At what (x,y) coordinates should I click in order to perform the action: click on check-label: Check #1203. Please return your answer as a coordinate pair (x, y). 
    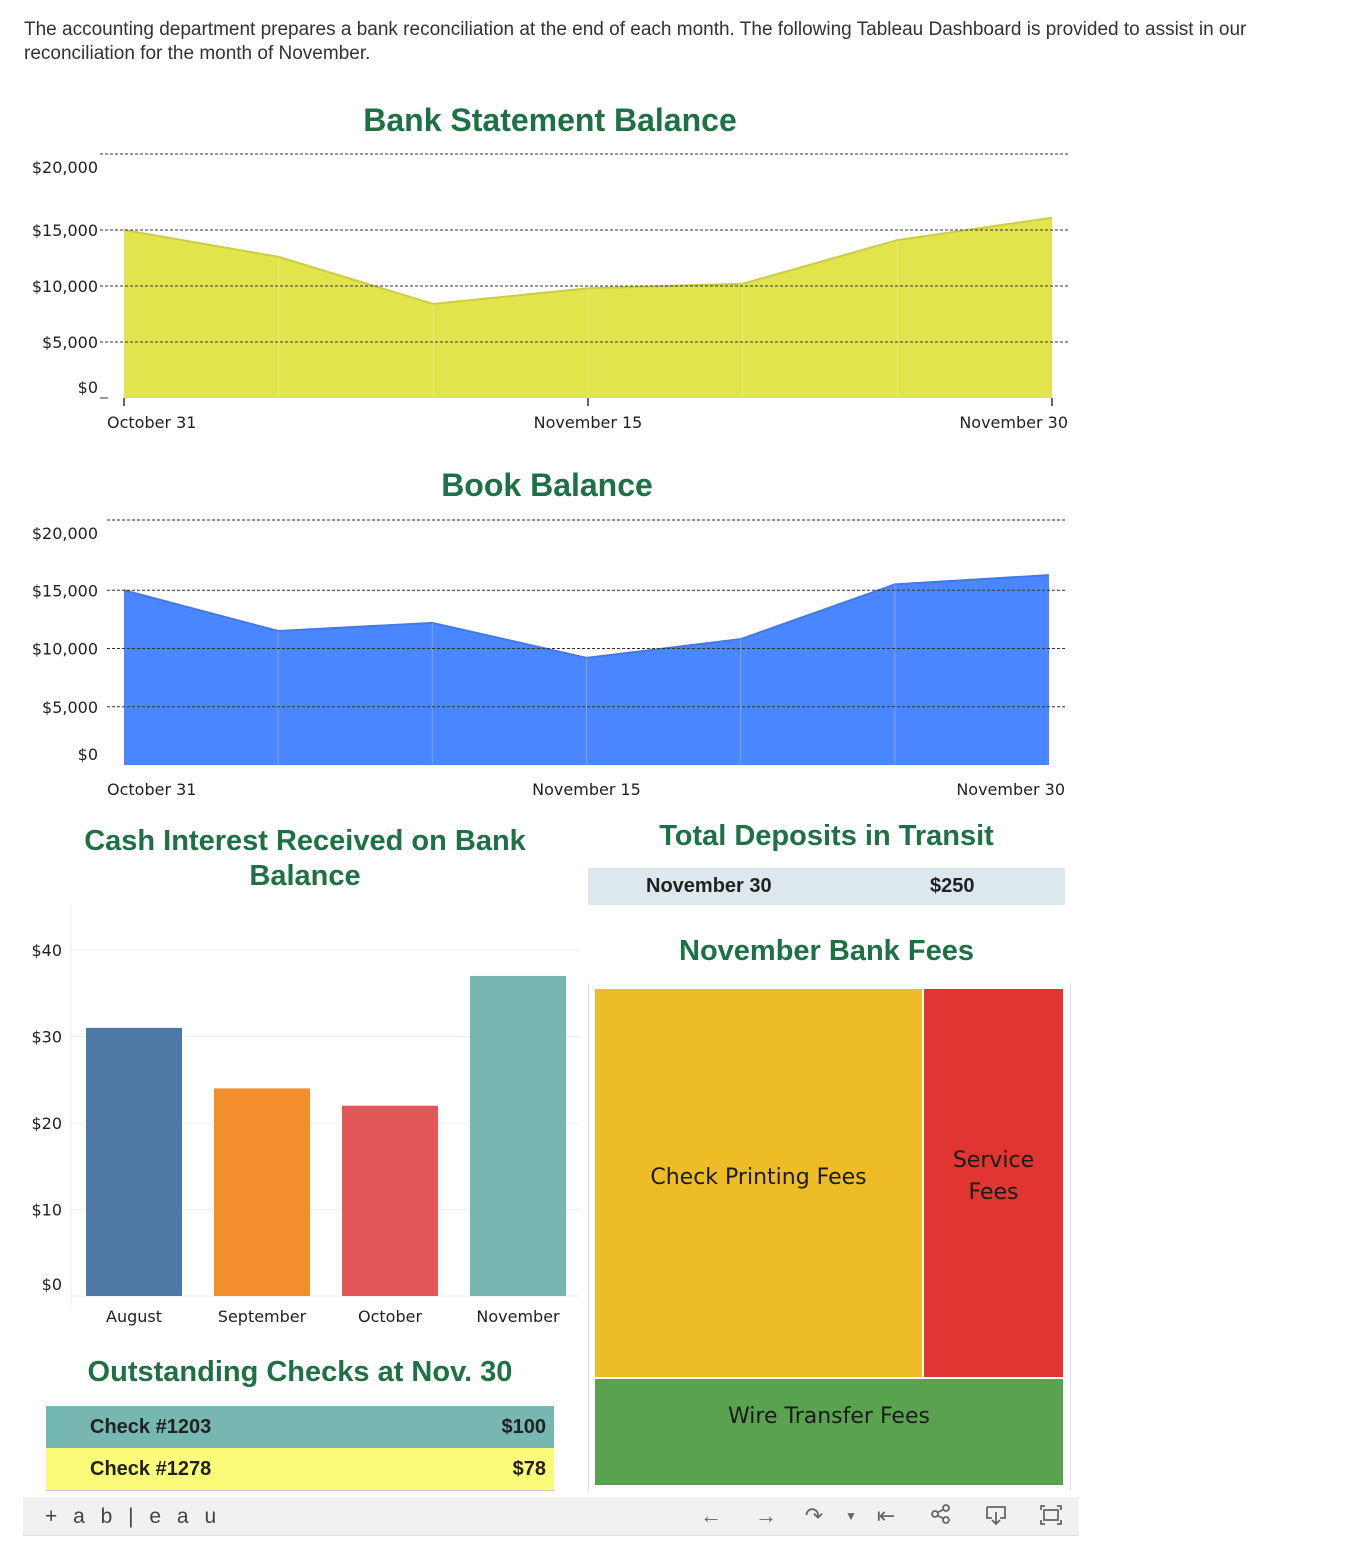
    Looking at the image, I should click on (151, 1427).